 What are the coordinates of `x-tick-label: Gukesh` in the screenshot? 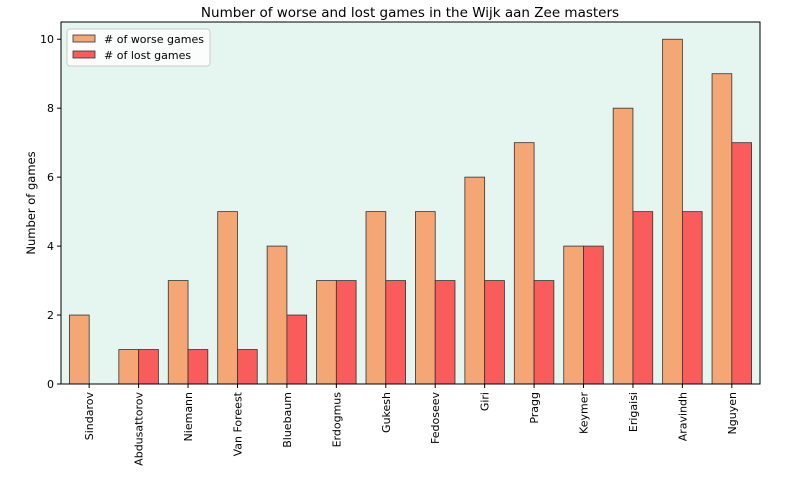 It's located at (386, 412).